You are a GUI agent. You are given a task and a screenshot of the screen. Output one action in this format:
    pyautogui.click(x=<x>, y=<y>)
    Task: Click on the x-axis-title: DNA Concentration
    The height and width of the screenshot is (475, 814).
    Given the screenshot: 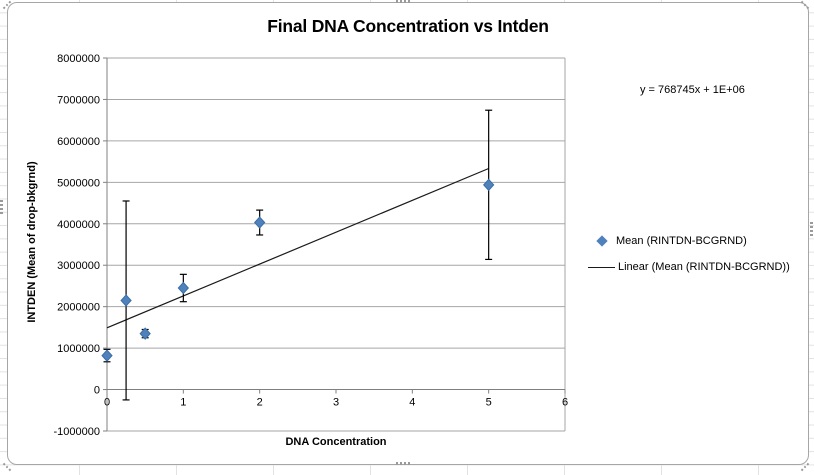 What is the action you would take?
    pyautogui.click(x=336, y=442)
    